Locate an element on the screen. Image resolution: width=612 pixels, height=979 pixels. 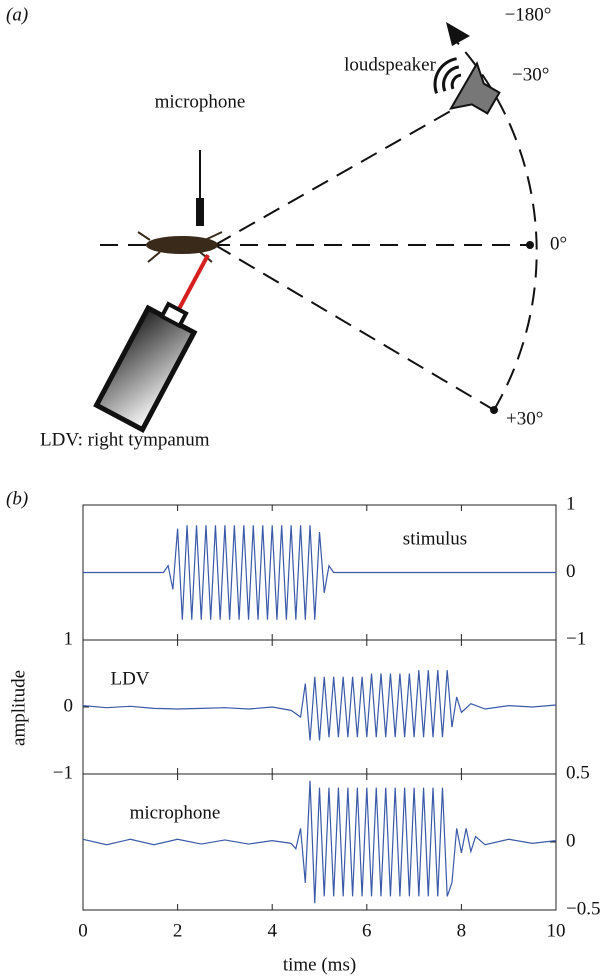
label: 0° is located at coordinates (558, 243).